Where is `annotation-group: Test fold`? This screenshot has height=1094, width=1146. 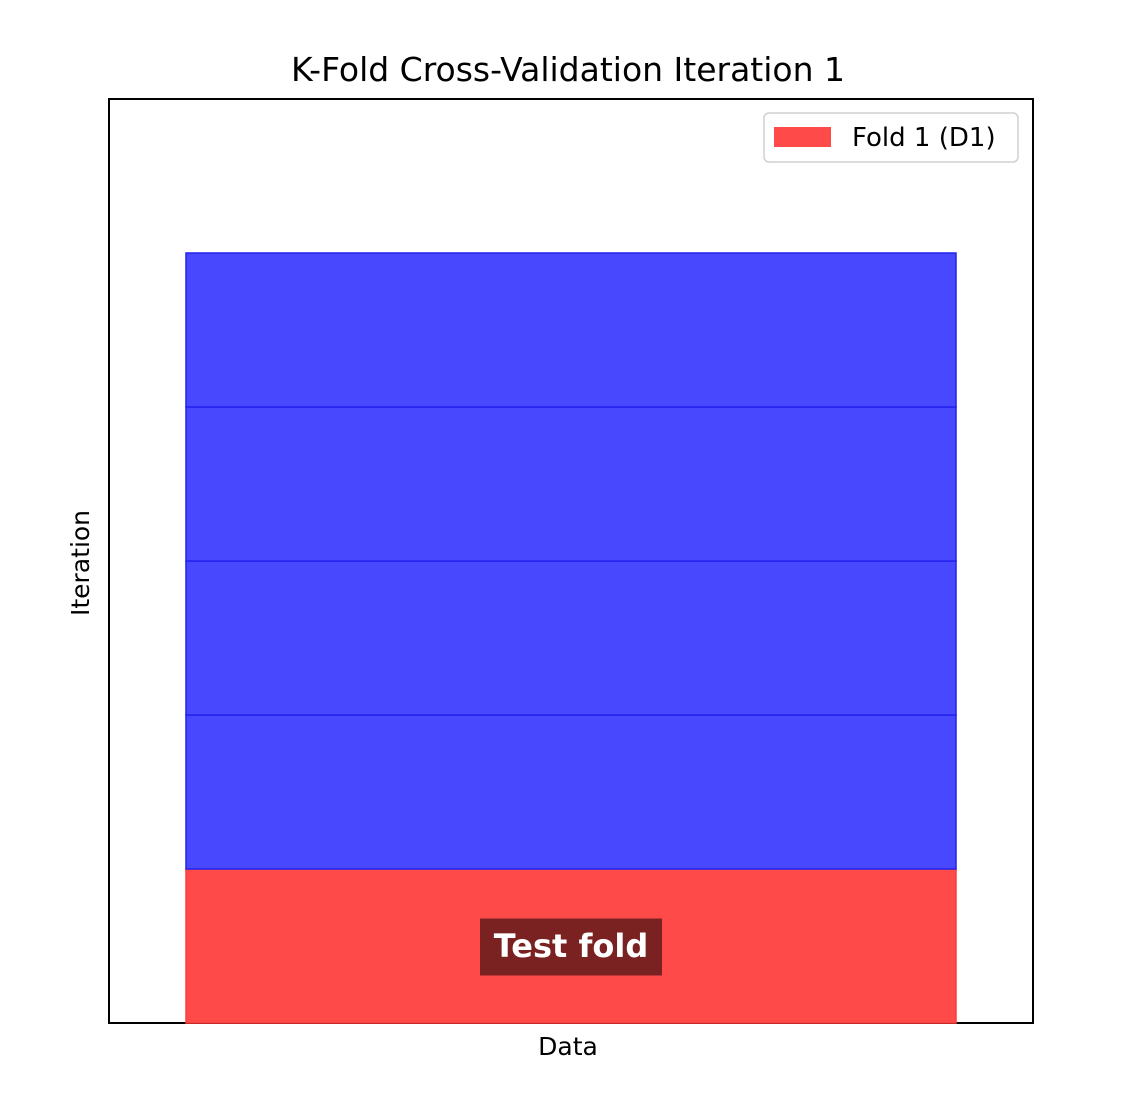 annotation-group: Test fold is located at coordinates (571, 947).